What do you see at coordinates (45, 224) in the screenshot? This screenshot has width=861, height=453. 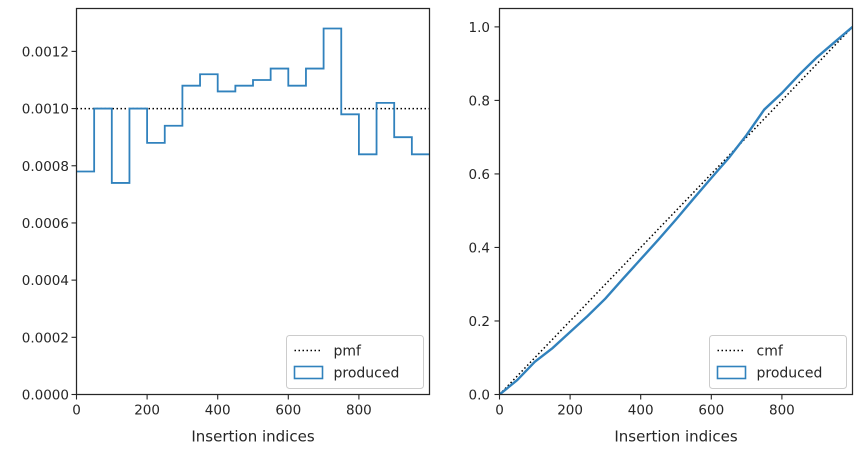 I see `y-tick-label: 0.0006` at bounding box center [45, 224].